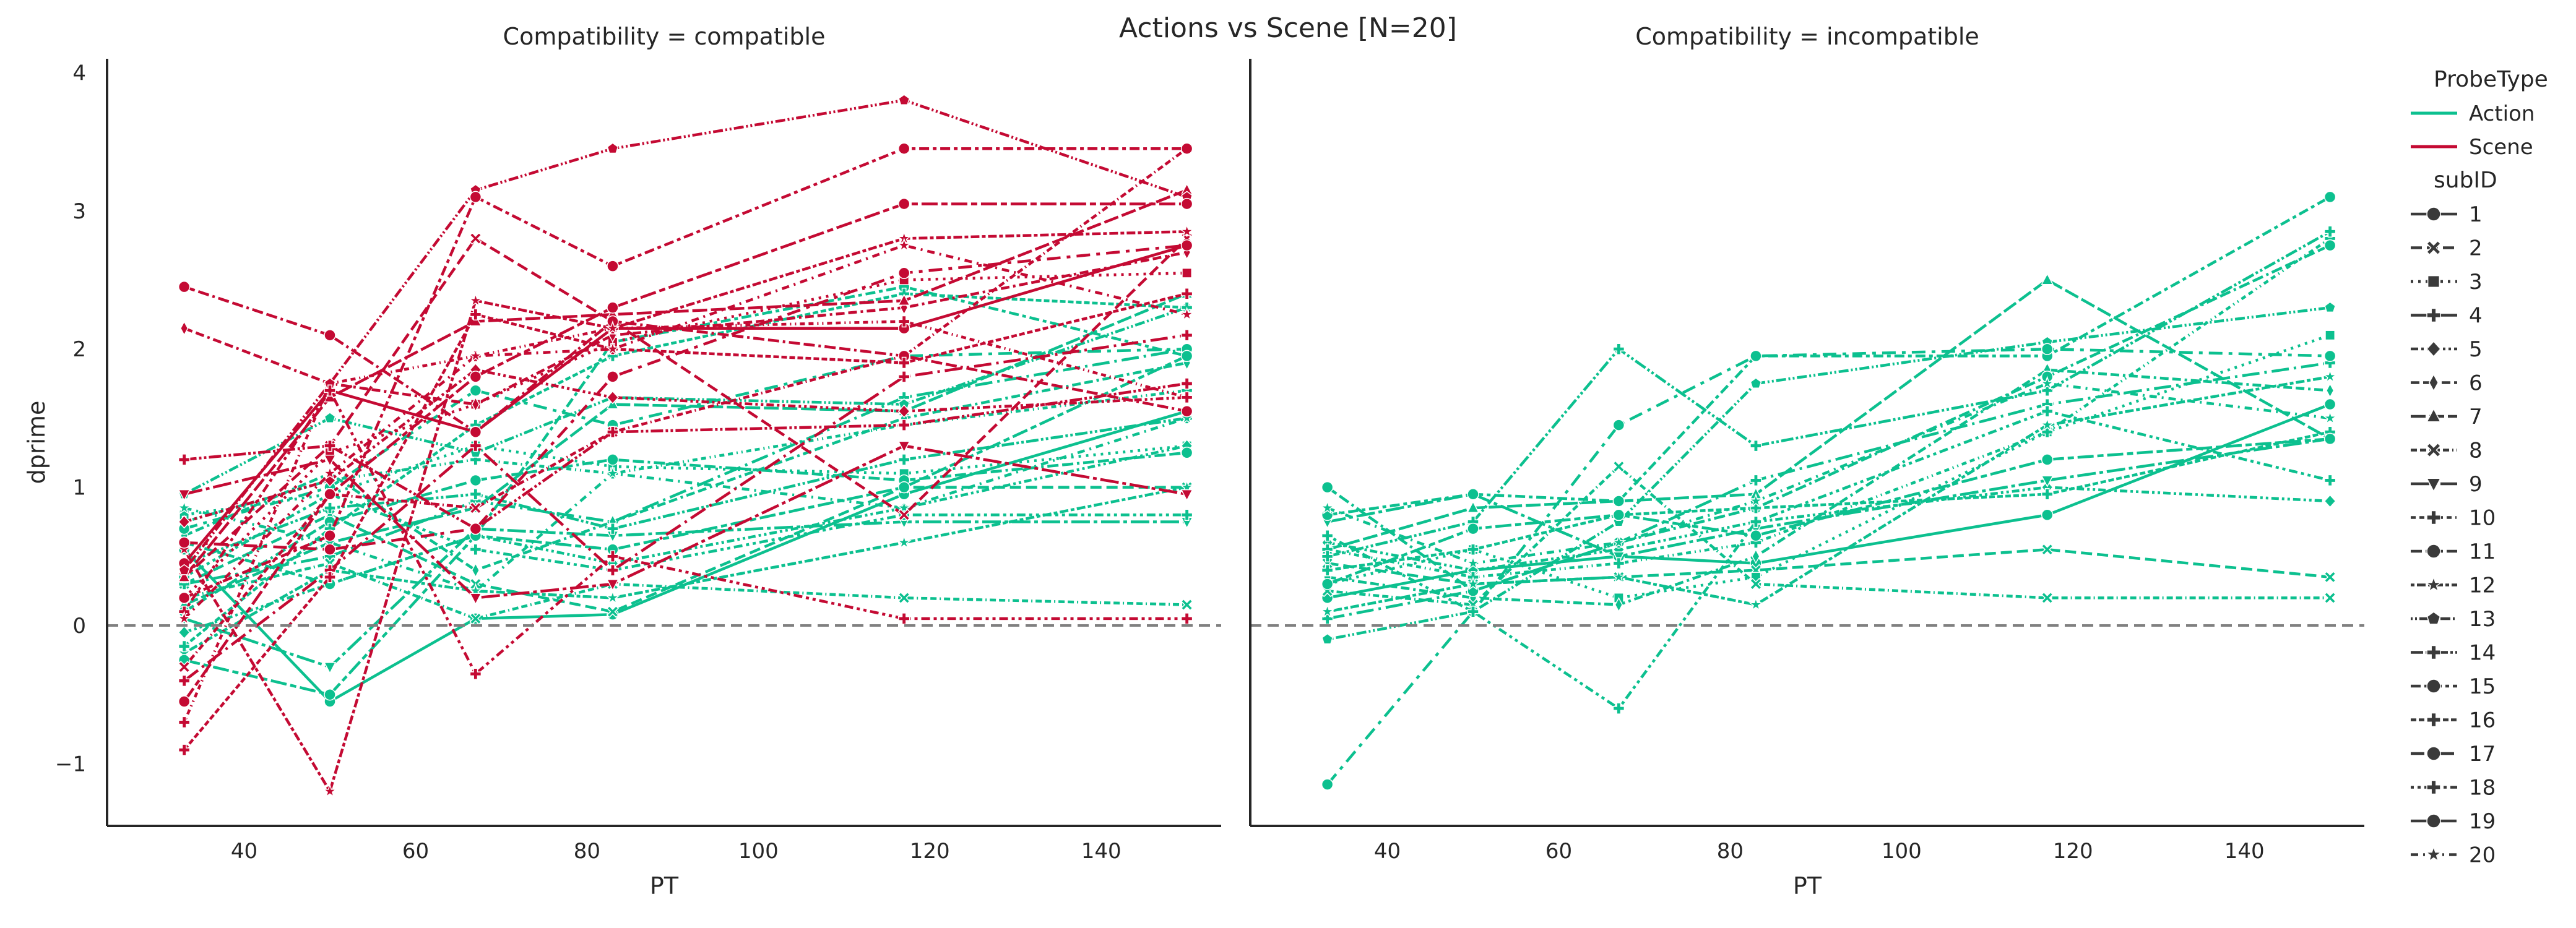  Describe the element at coordinates (2482, 821) in the screenshot. I see `legend-label: 19` at that location.